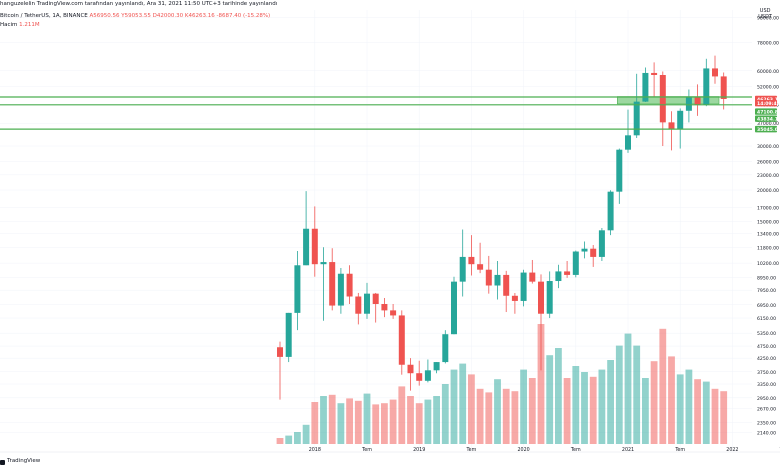 The image size is (780, 470). Describe the element at coordinates (768, 119) in the screenshot. I see `price-tag-label: 43834.10` at that location.